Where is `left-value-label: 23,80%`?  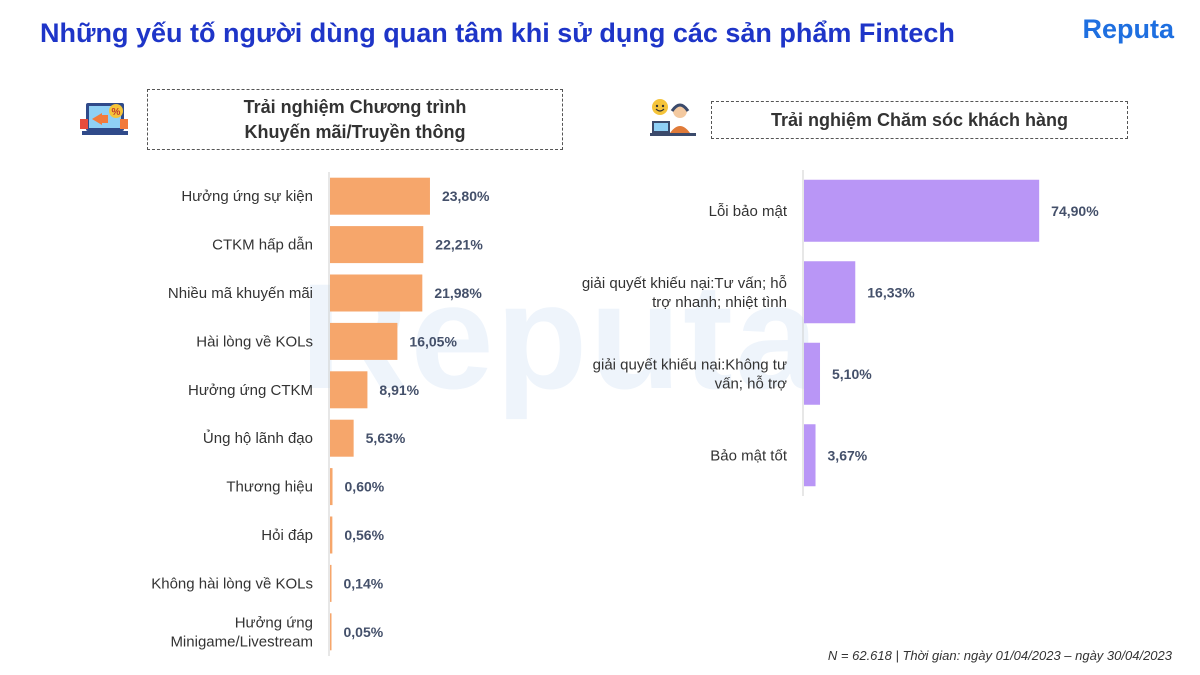 left-value-label: 23,80% is located at coordinates (466, 196).